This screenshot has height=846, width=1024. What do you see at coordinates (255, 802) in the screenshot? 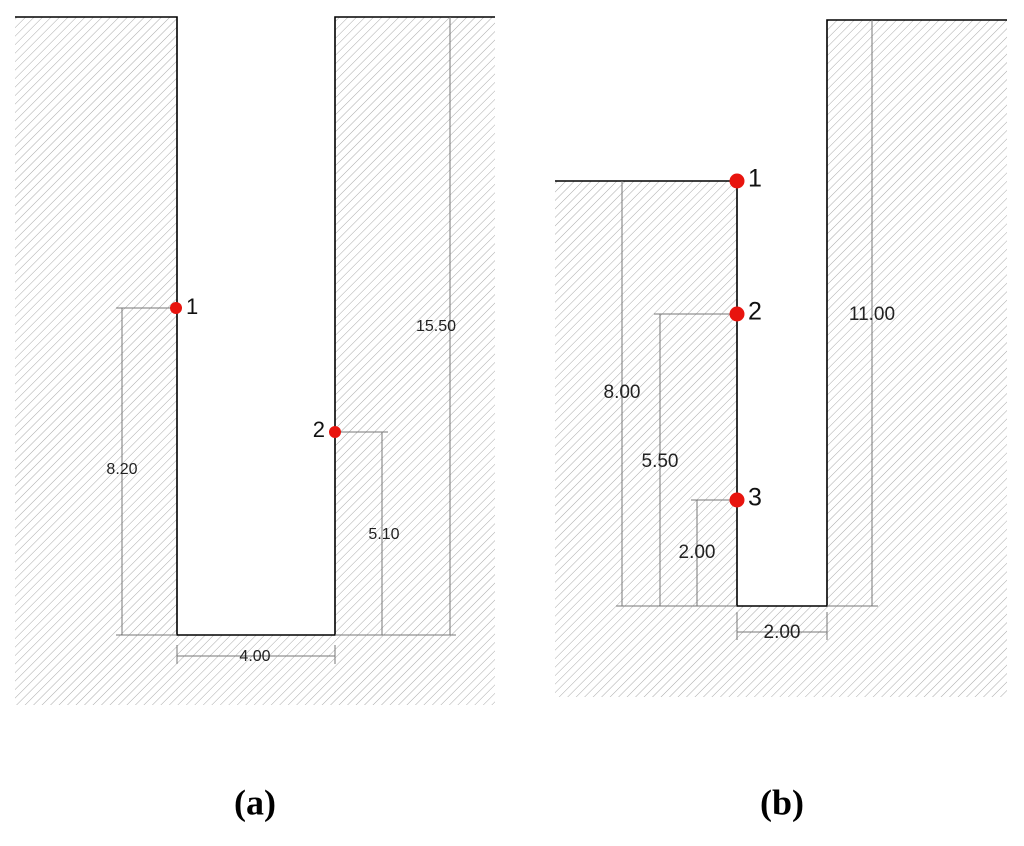
I see `panel-label: (a)` at bounding box center [255, 802].